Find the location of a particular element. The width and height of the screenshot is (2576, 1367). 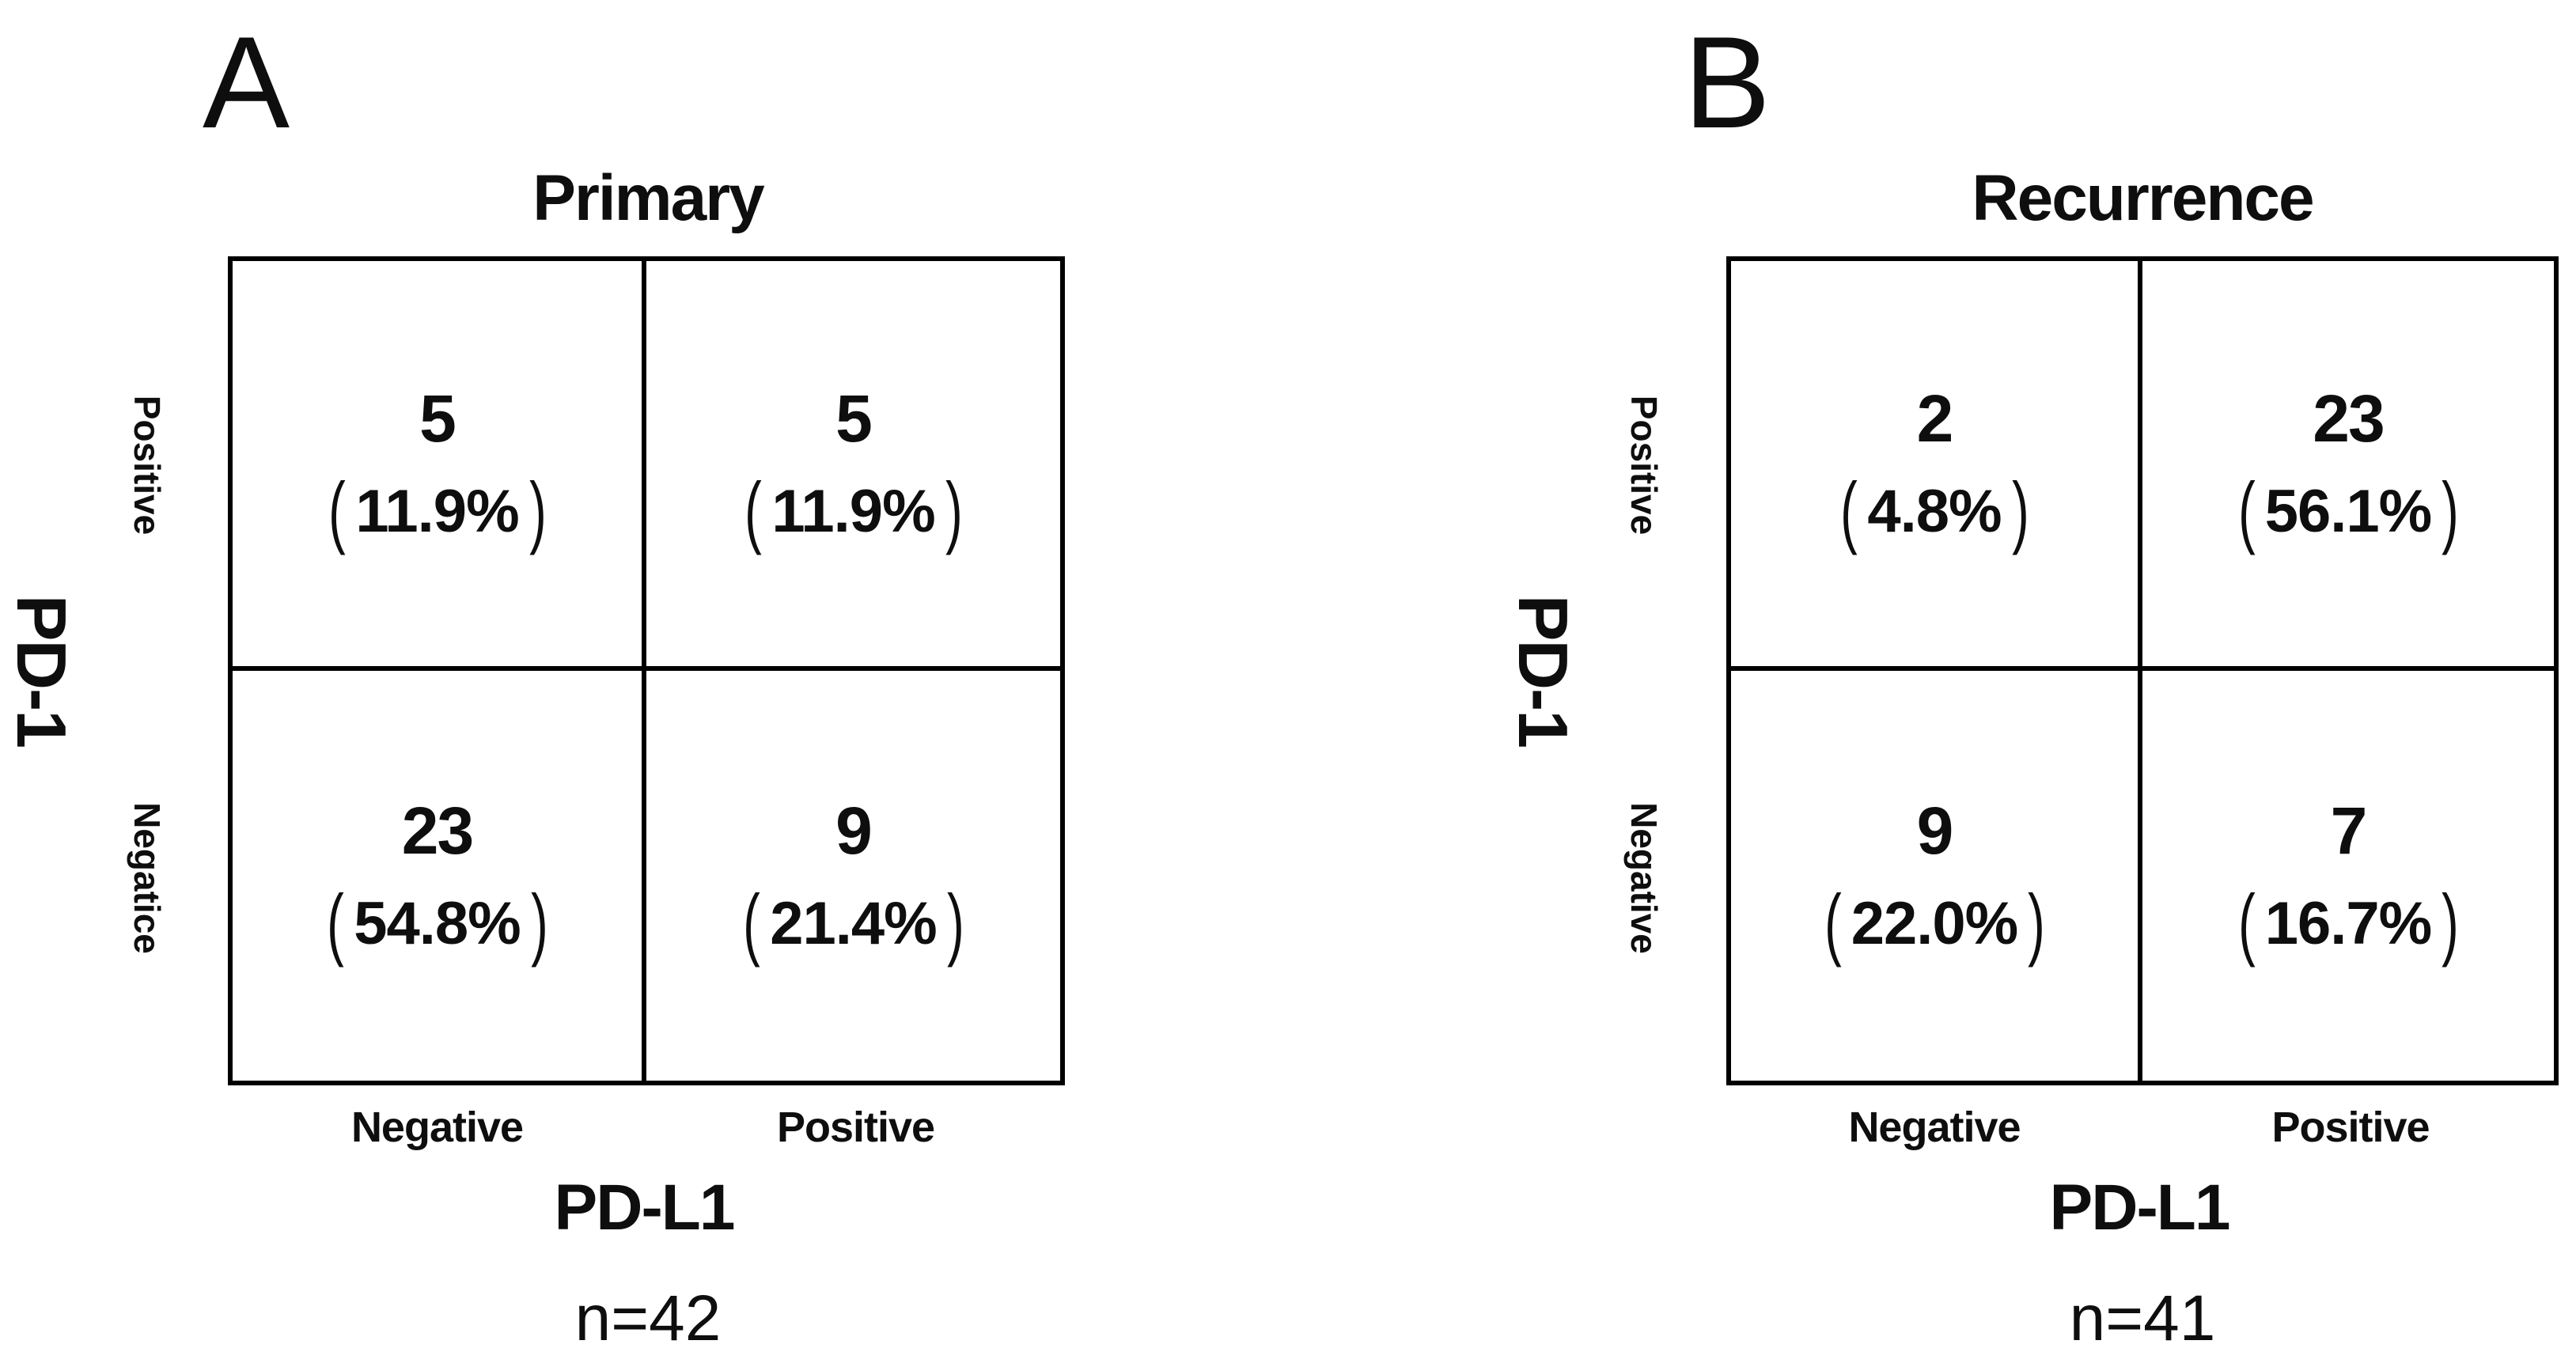

percent-value: 56.1% is located at coordinates (2348, 511).